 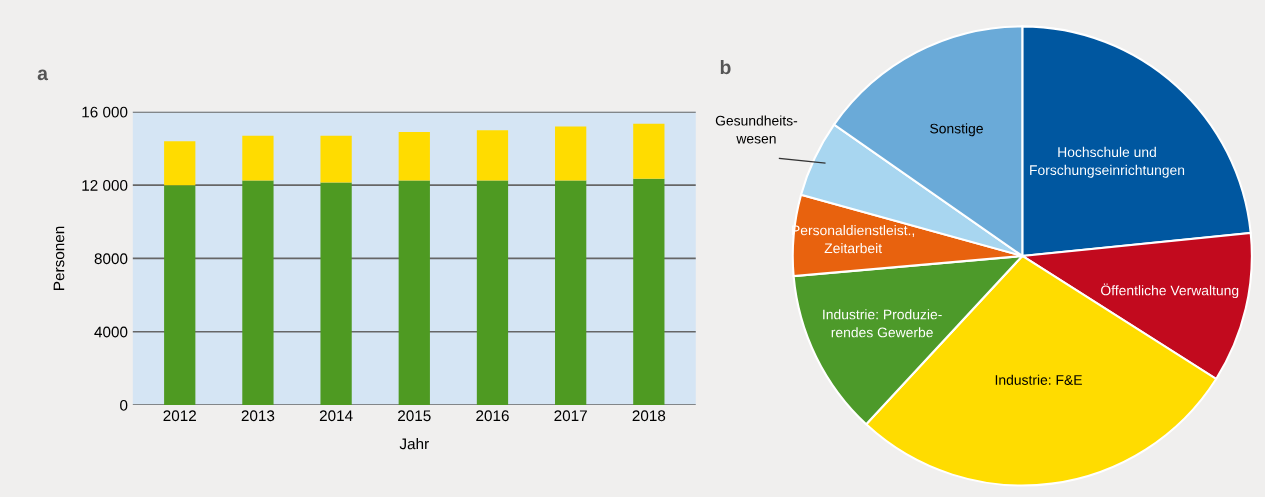 I want to click on x-axis-title: Jahr, so click(x=414, y=444).